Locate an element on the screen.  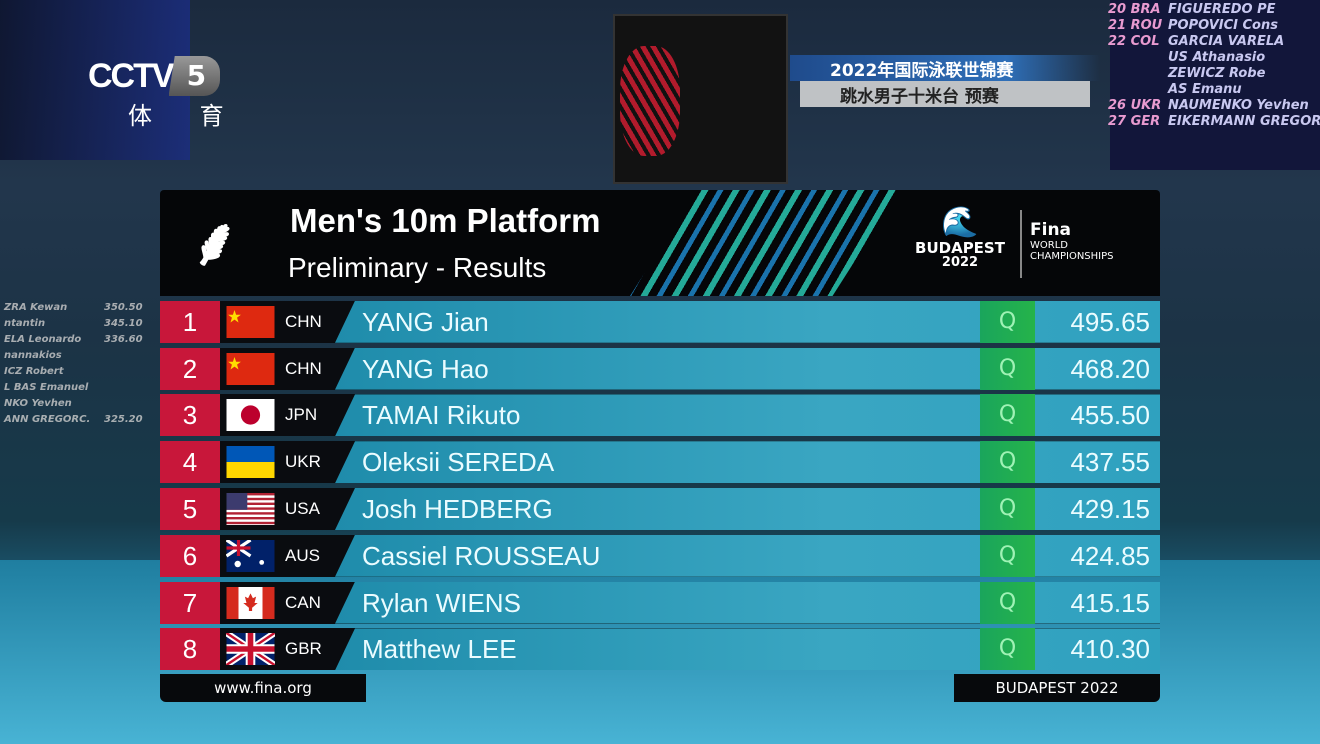
cctv-logo: CCTV is located at coordinates (131, 75).